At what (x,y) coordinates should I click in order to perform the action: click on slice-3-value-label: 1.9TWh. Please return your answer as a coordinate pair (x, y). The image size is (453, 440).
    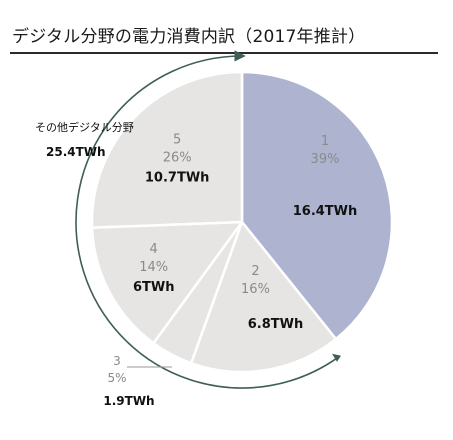
    Looking at the image, I should click on (128, 401).